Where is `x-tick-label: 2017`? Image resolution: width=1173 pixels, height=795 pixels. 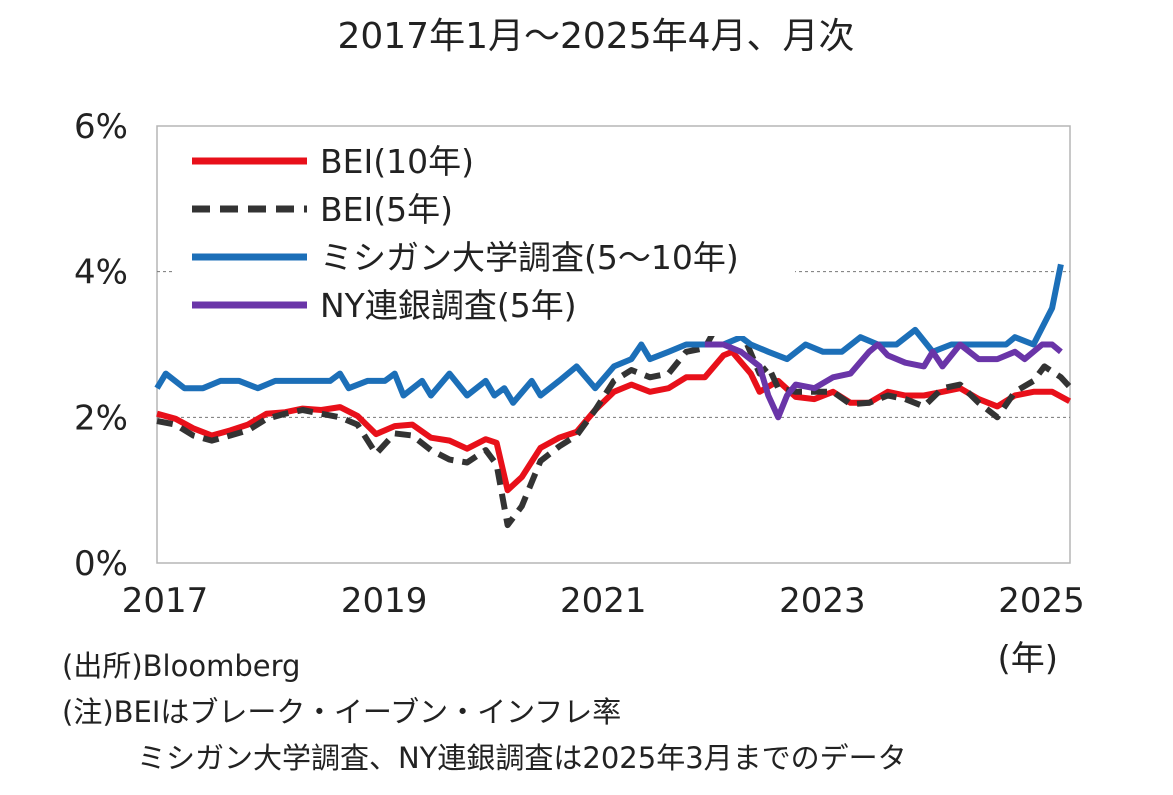
x-tick-label: 2017 is located at coordinates (165, 601).